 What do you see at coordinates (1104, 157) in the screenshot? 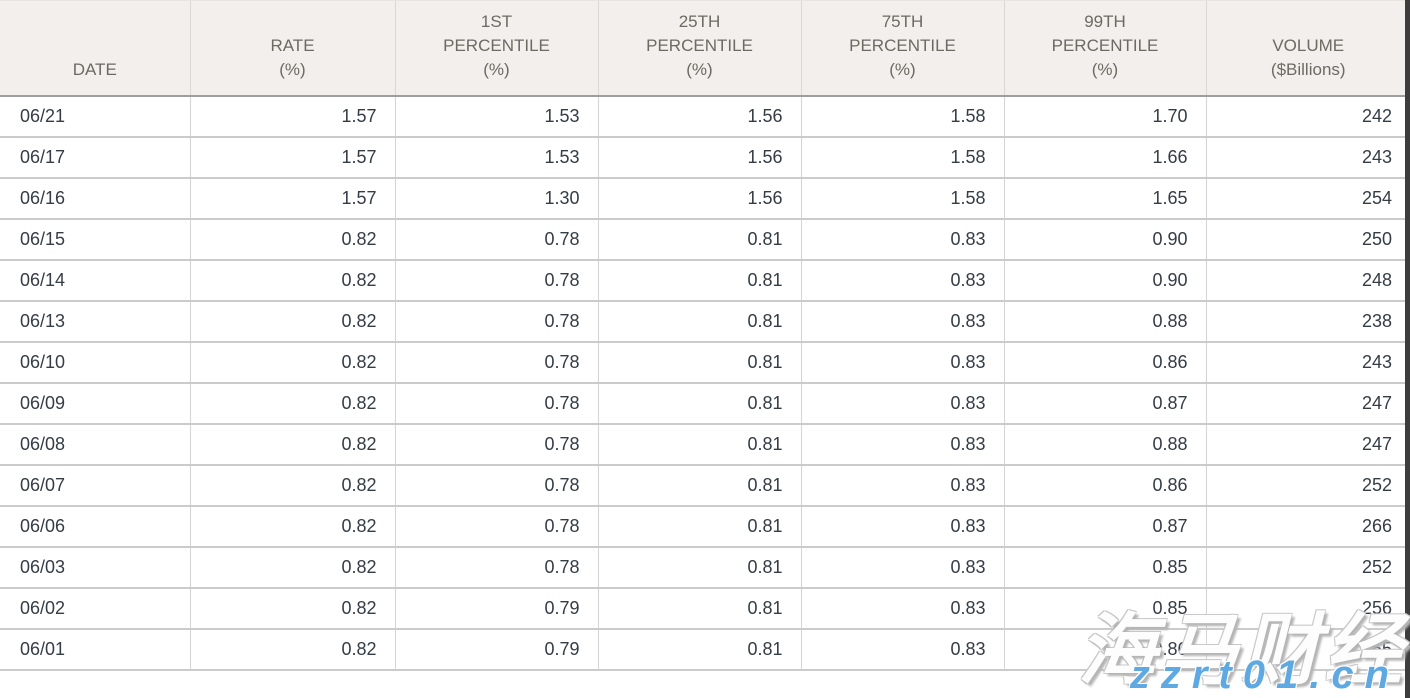
I see `percentile-99th-cell: 1.66` at bounding box center [1104, 157].